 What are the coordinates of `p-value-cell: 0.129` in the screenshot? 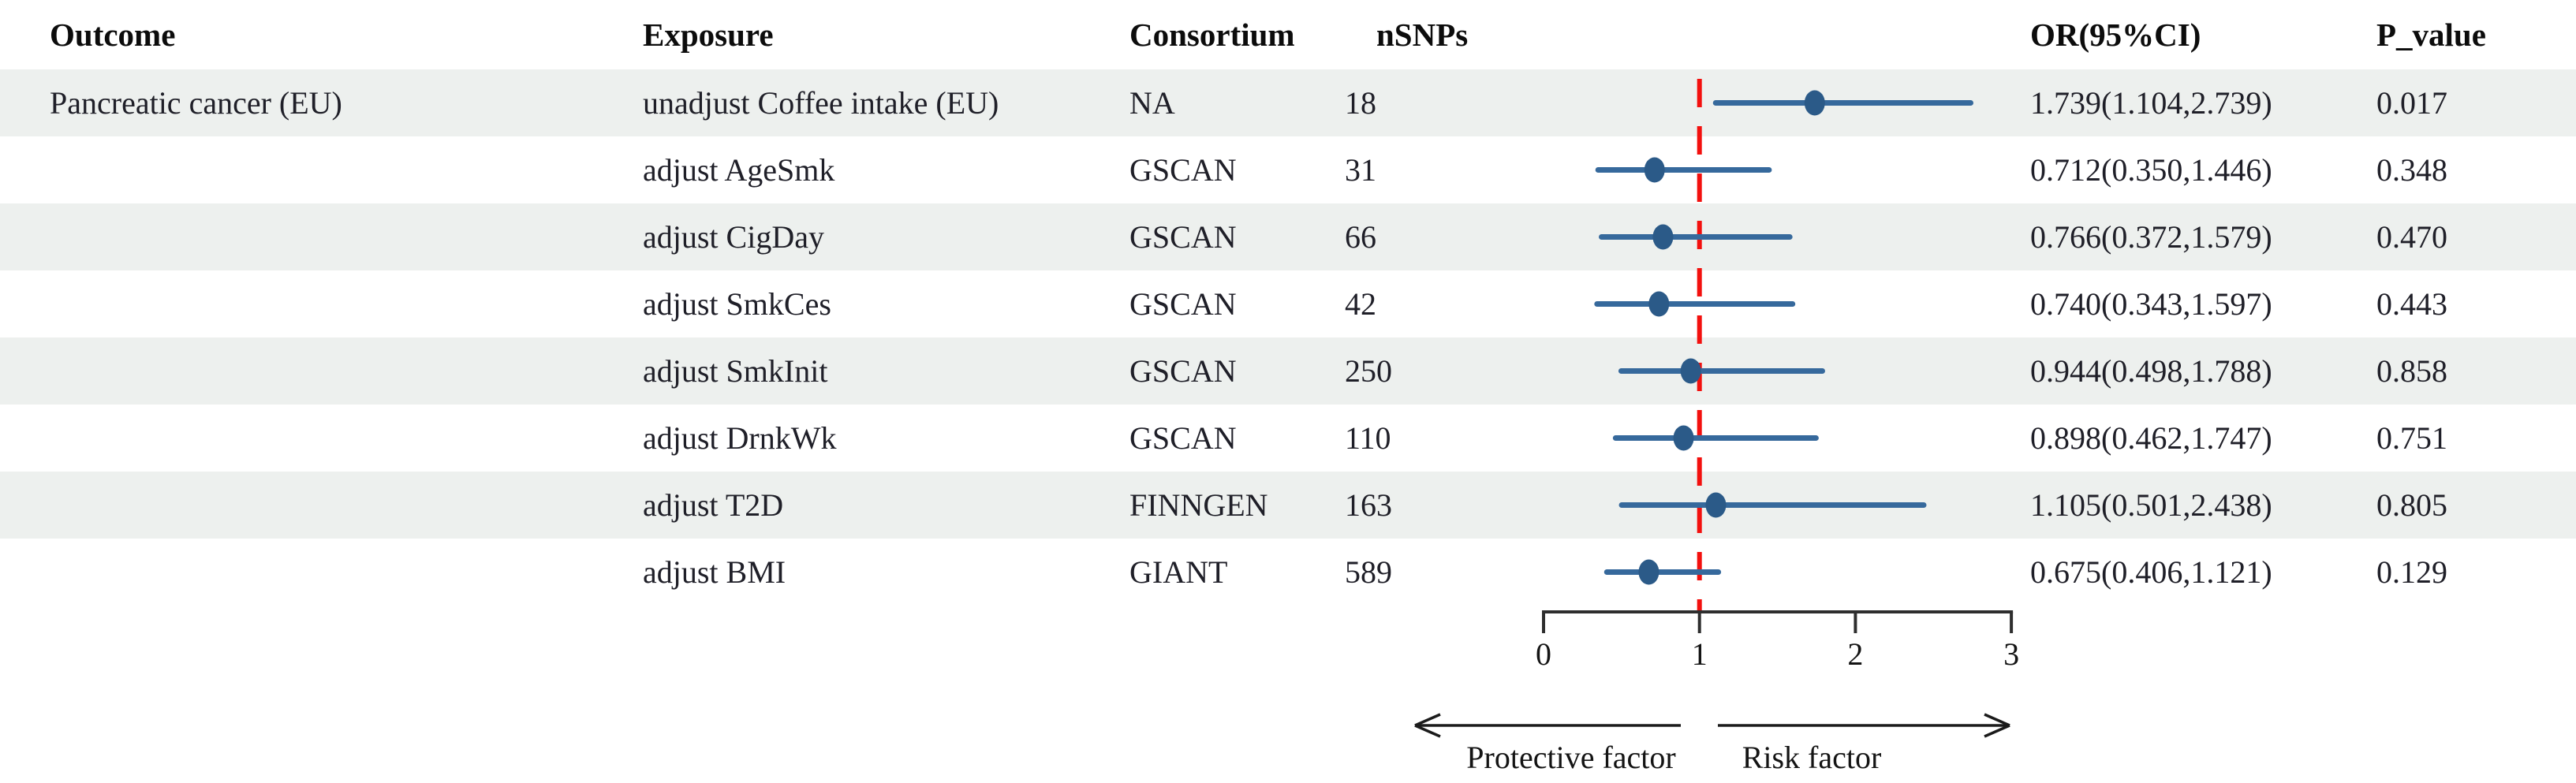 It's located at (2411, 572).